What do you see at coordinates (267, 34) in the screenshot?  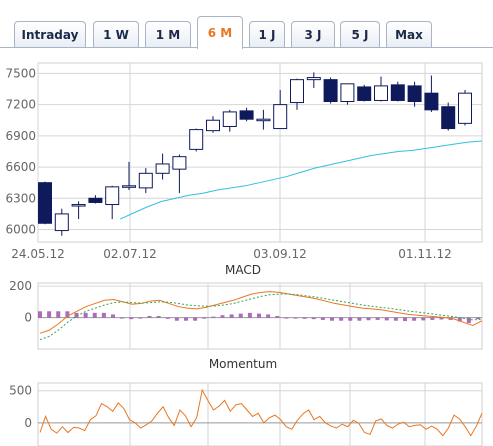 I see `tab-1j: 1 J` at bounding box center [267, 34].